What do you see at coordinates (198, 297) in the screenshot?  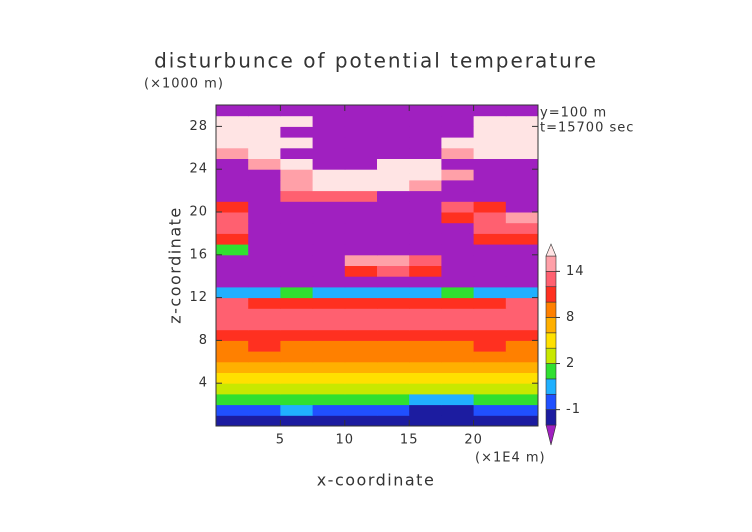 I see `y-tick-label: 12` at bounding box center [198, 297].